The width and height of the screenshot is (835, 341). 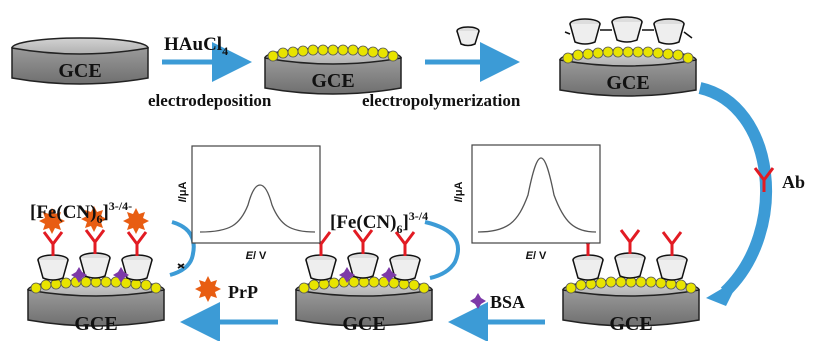 What do you see at coordinates (764, 179) in the screenshot?
I see `antibody-icon` at bounding box center [764, 179].